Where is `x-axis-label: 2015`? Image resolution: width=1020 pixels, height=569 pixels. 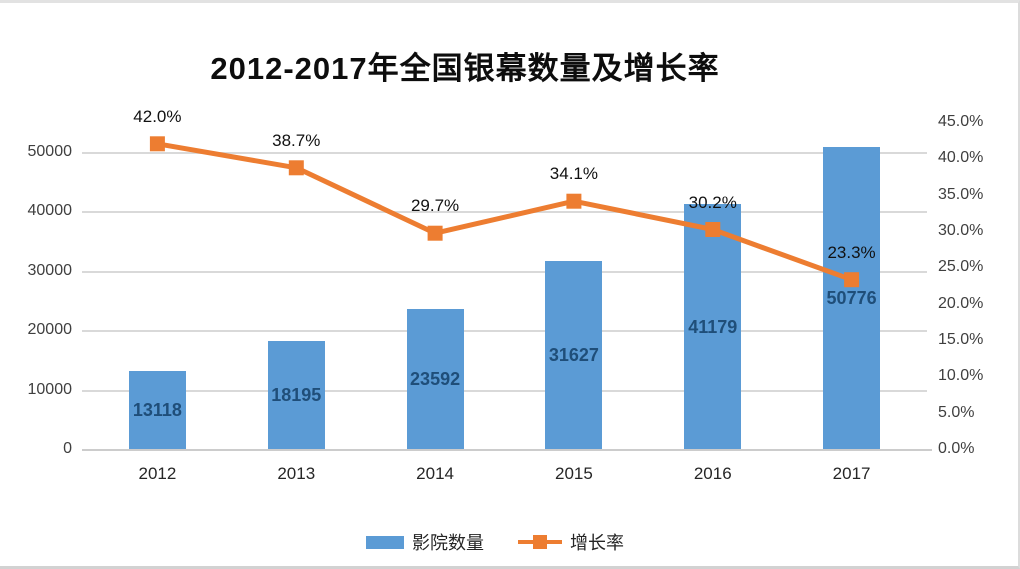
x-axis-label: 2015 is located at coordinates (573, 473).